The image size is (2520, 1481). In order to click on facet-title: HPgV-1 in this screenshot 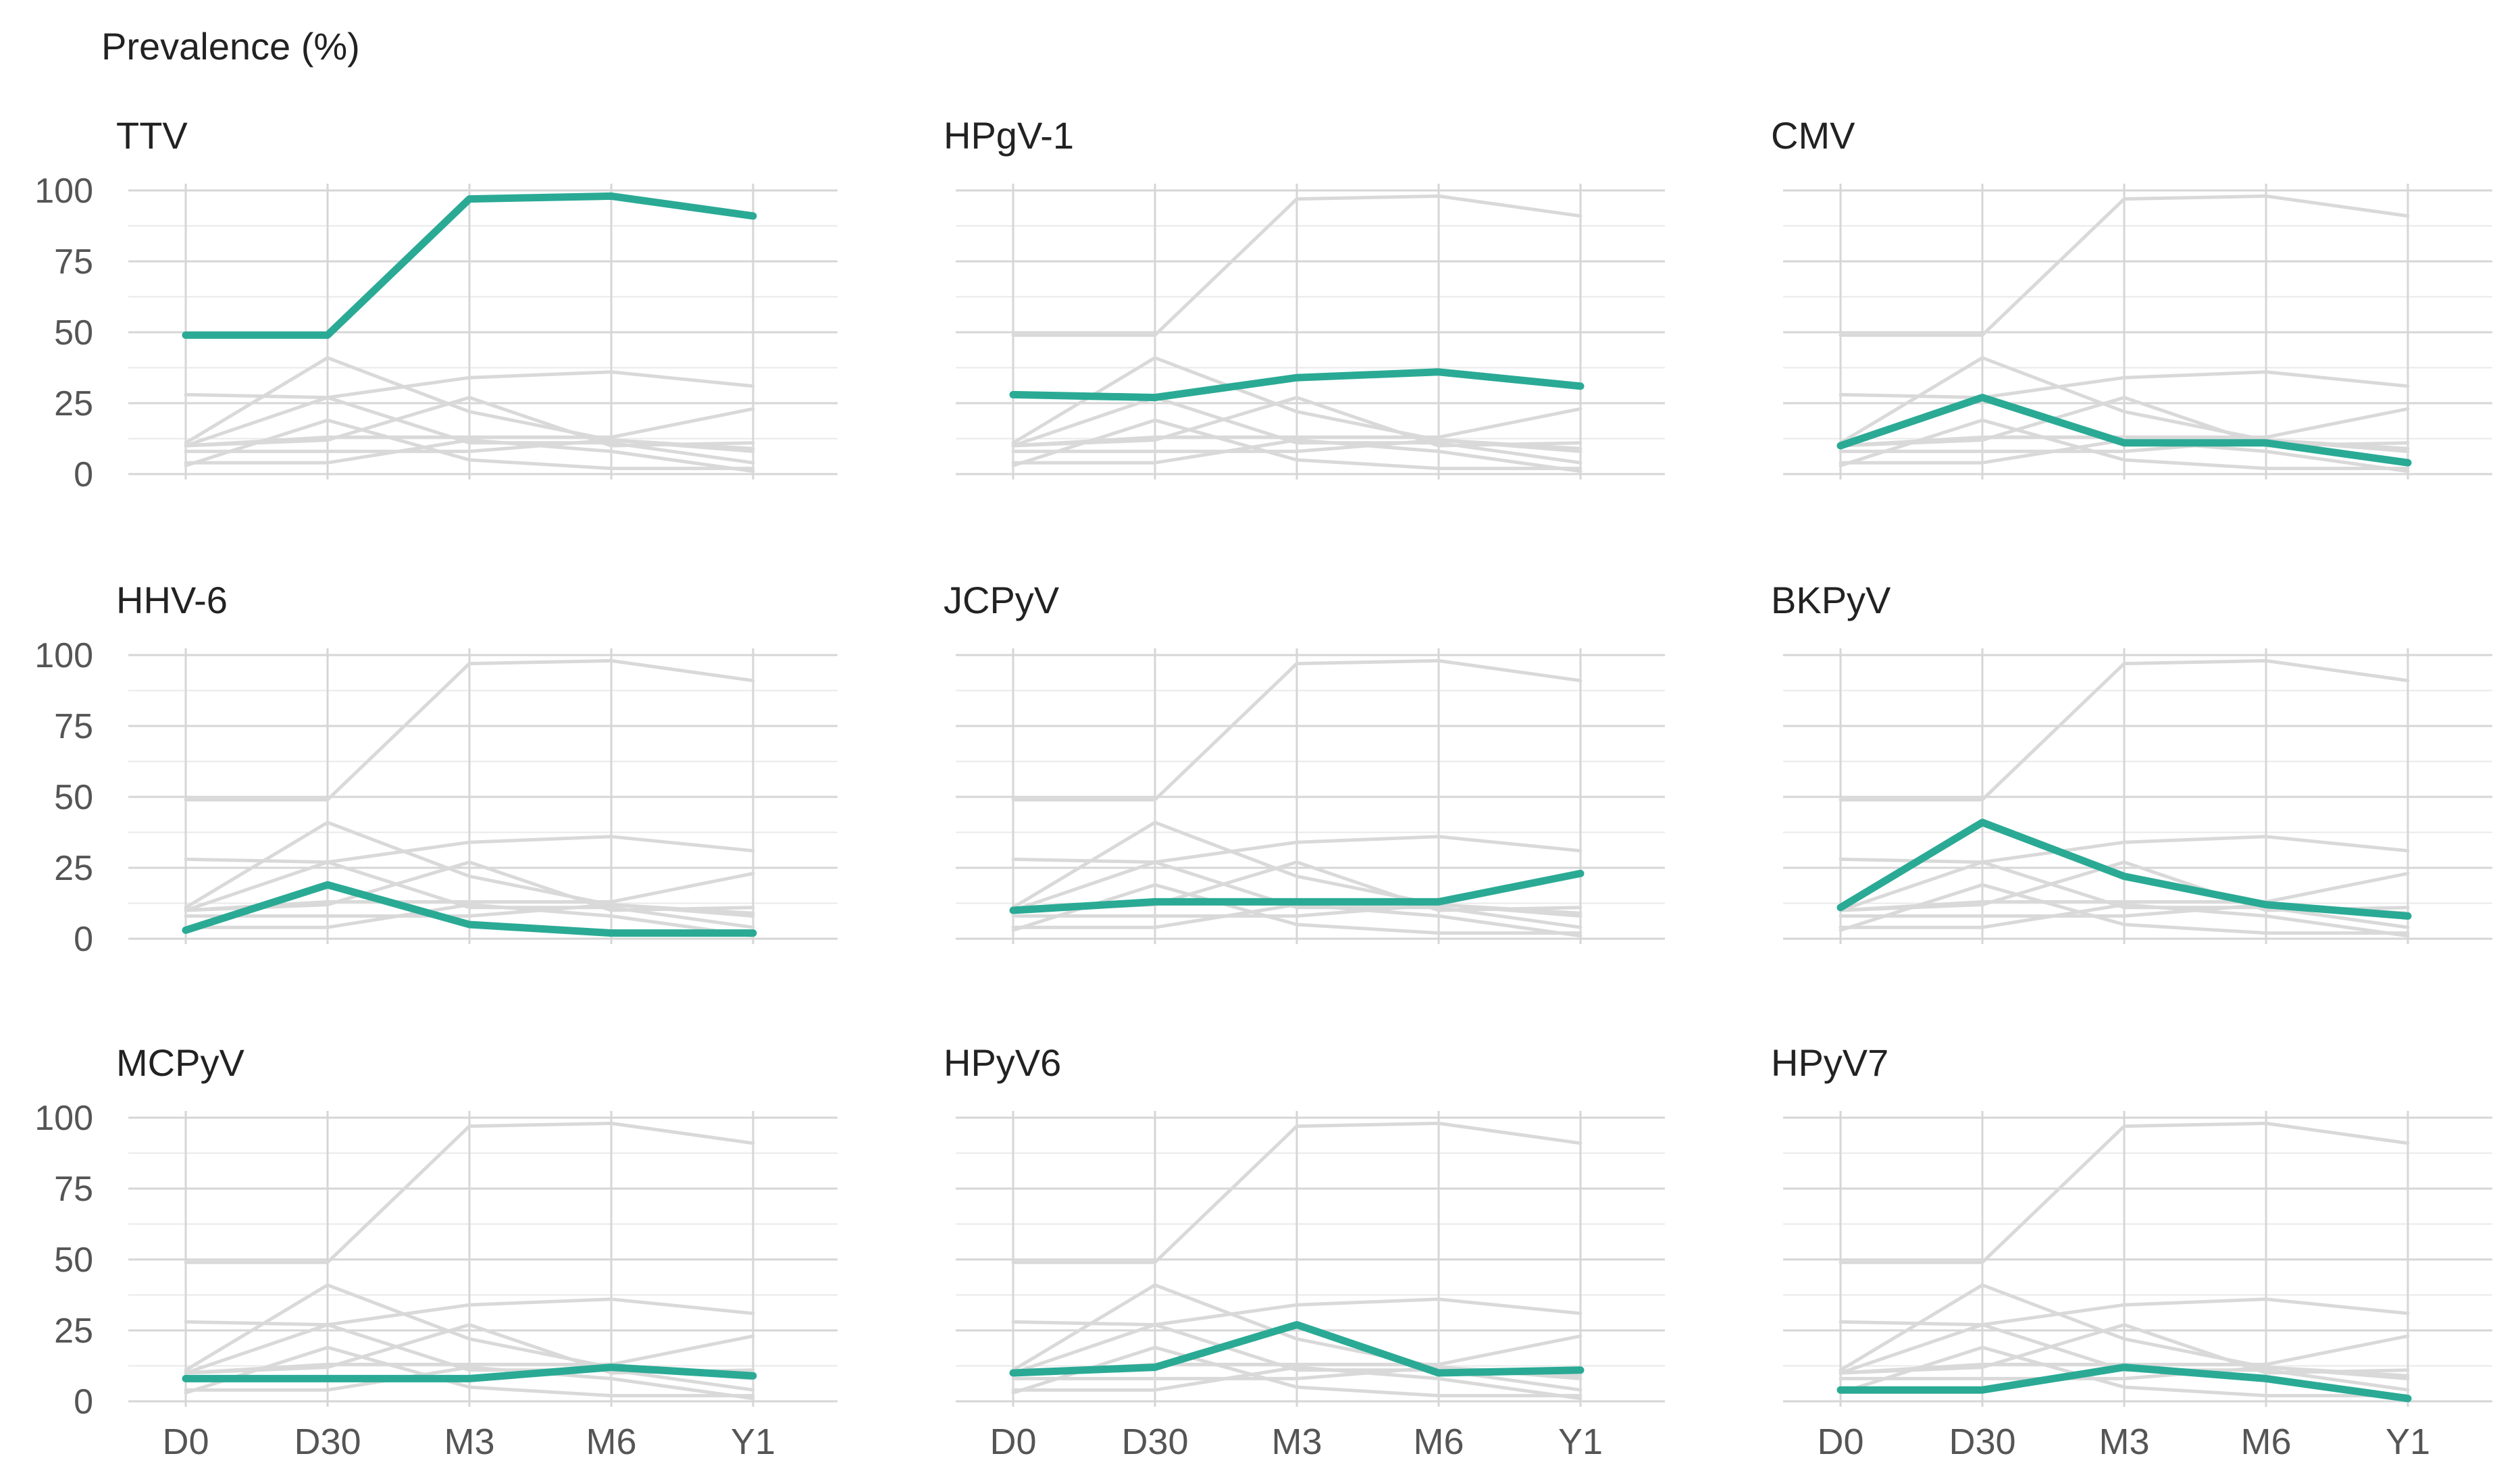, I will do `click(1009, 135)`.